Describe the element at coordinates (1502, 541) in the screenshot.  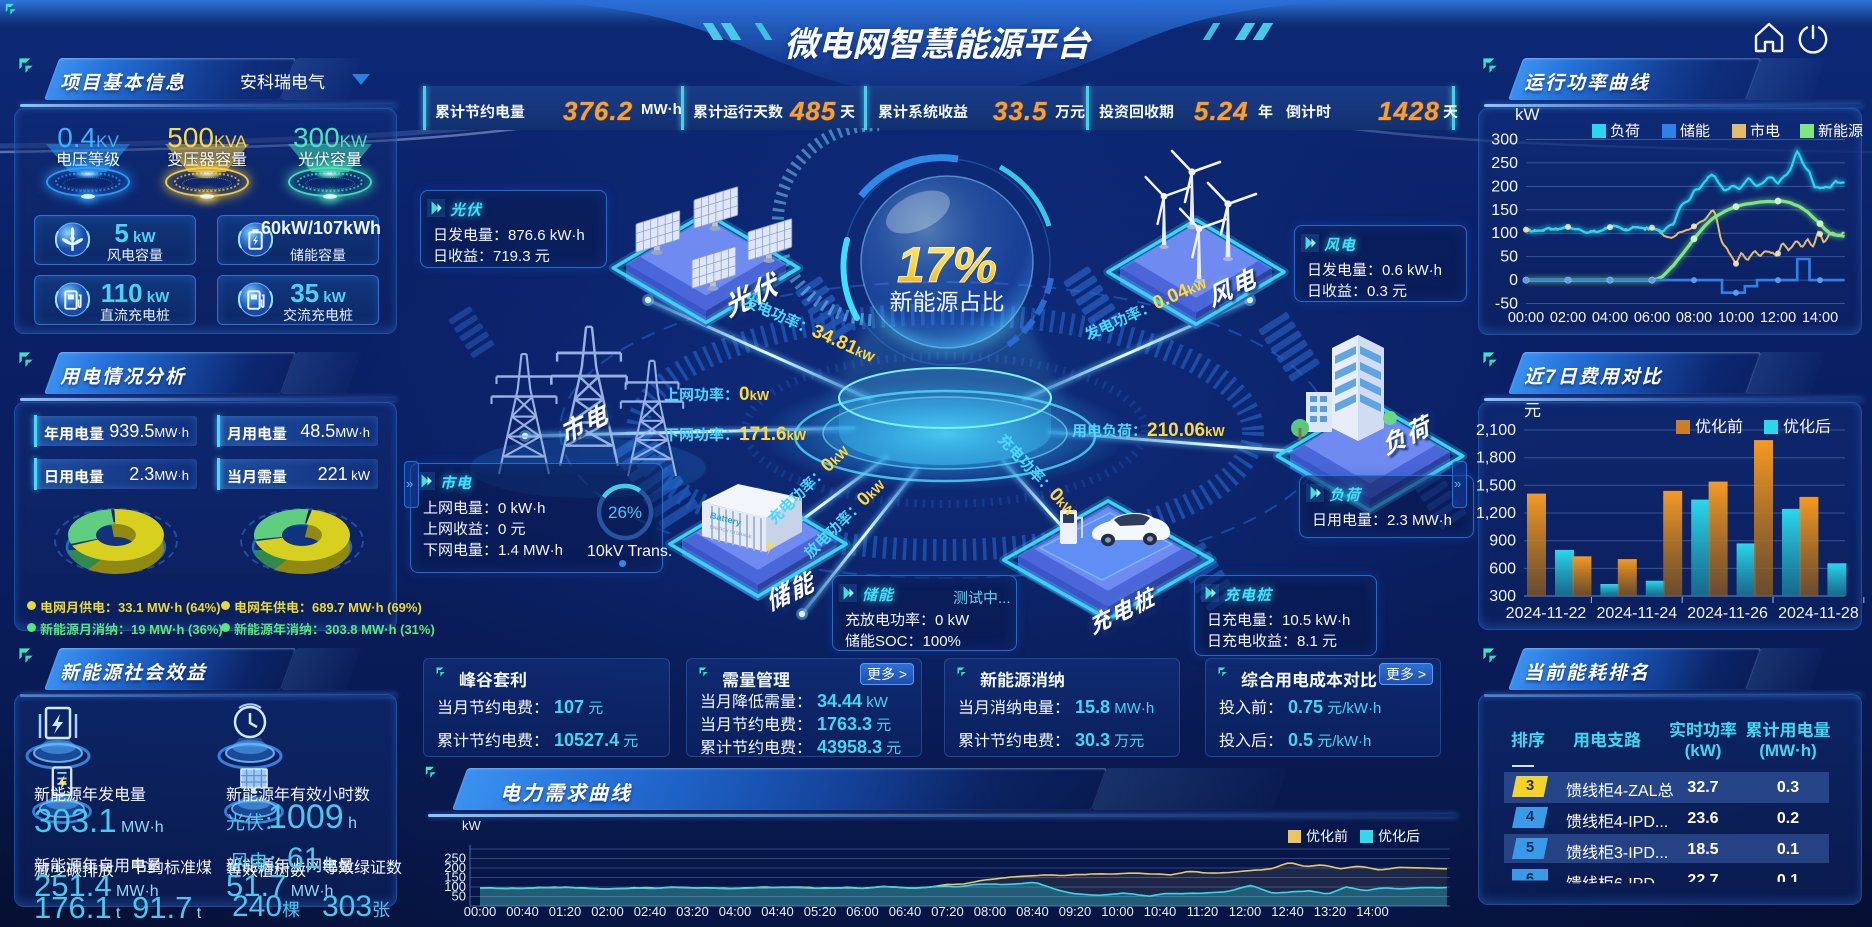
I see `svg-text: 900` at that location.